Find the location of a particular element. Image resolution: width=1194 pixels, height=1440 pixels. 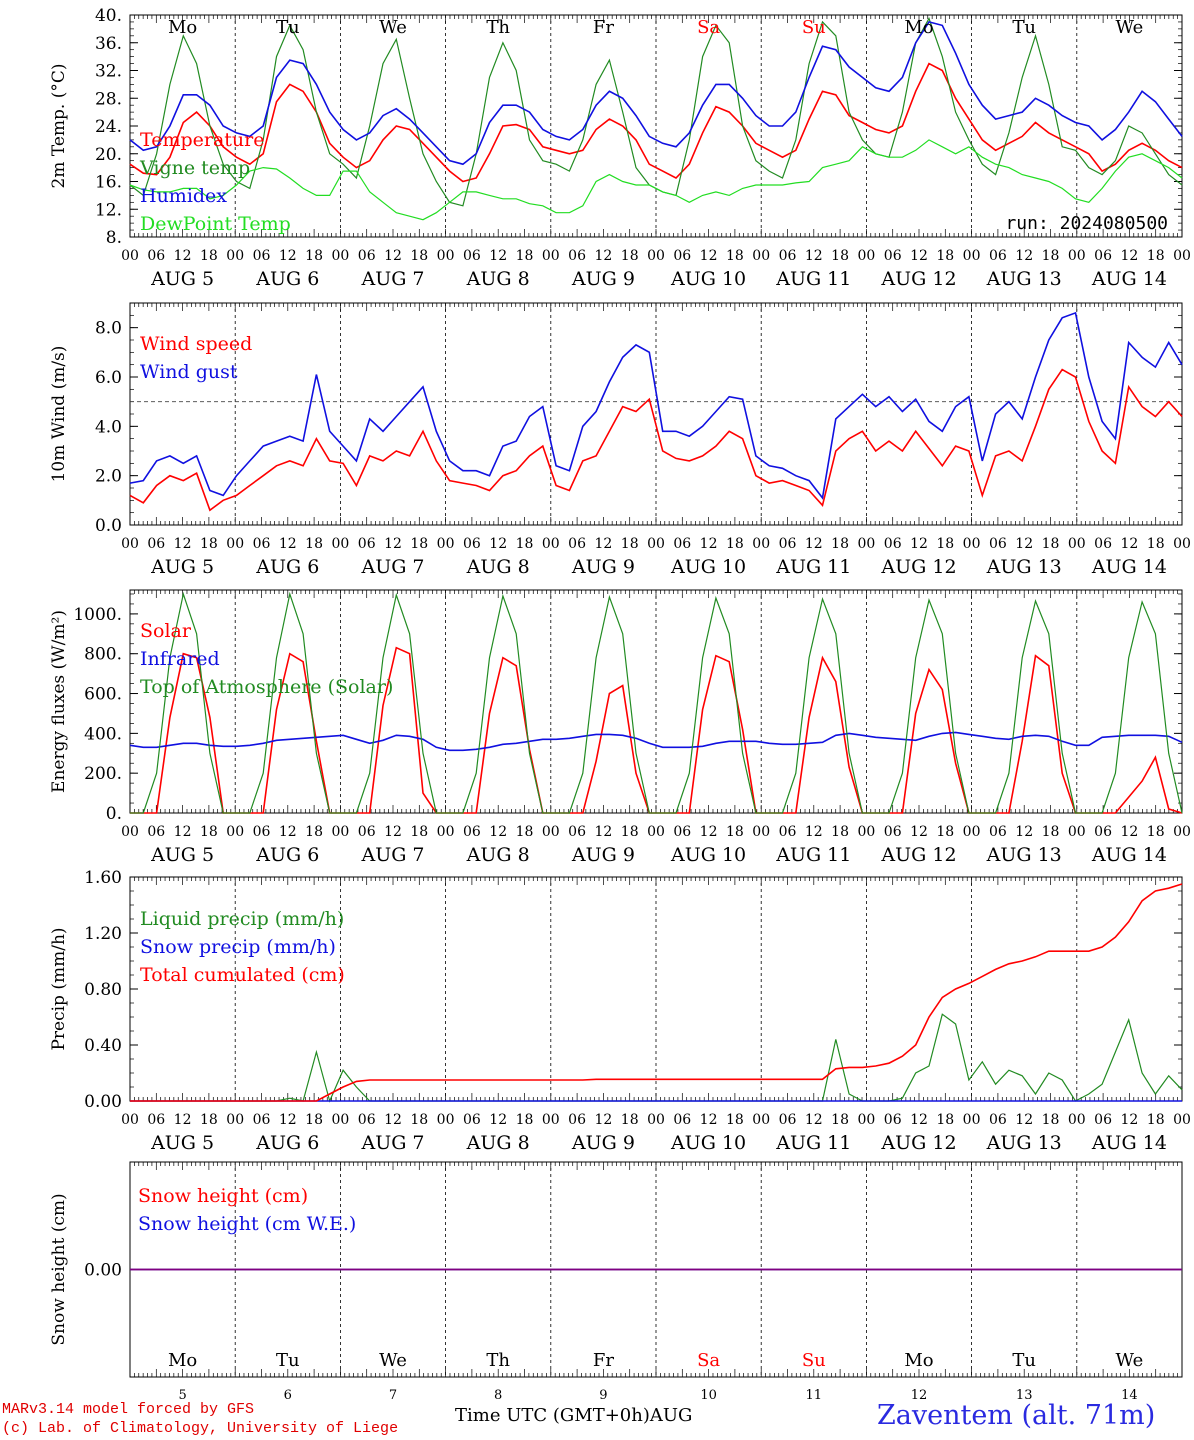

run-label: run: 2024080500 is located at coordinates (1086, 223).